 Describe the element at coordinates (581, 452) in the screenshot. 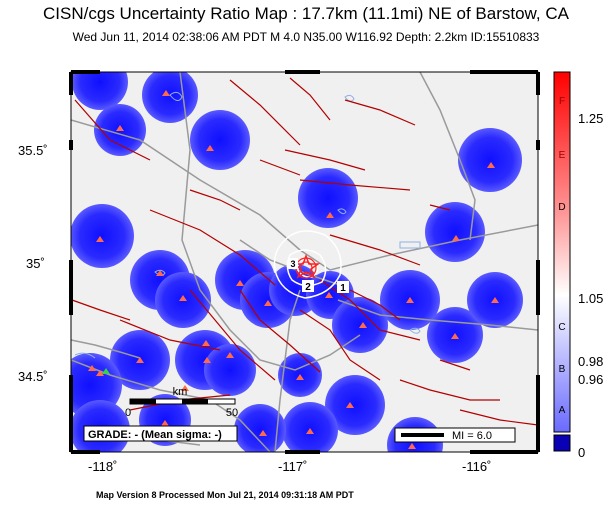

I see `svg-text: 0` at that location.